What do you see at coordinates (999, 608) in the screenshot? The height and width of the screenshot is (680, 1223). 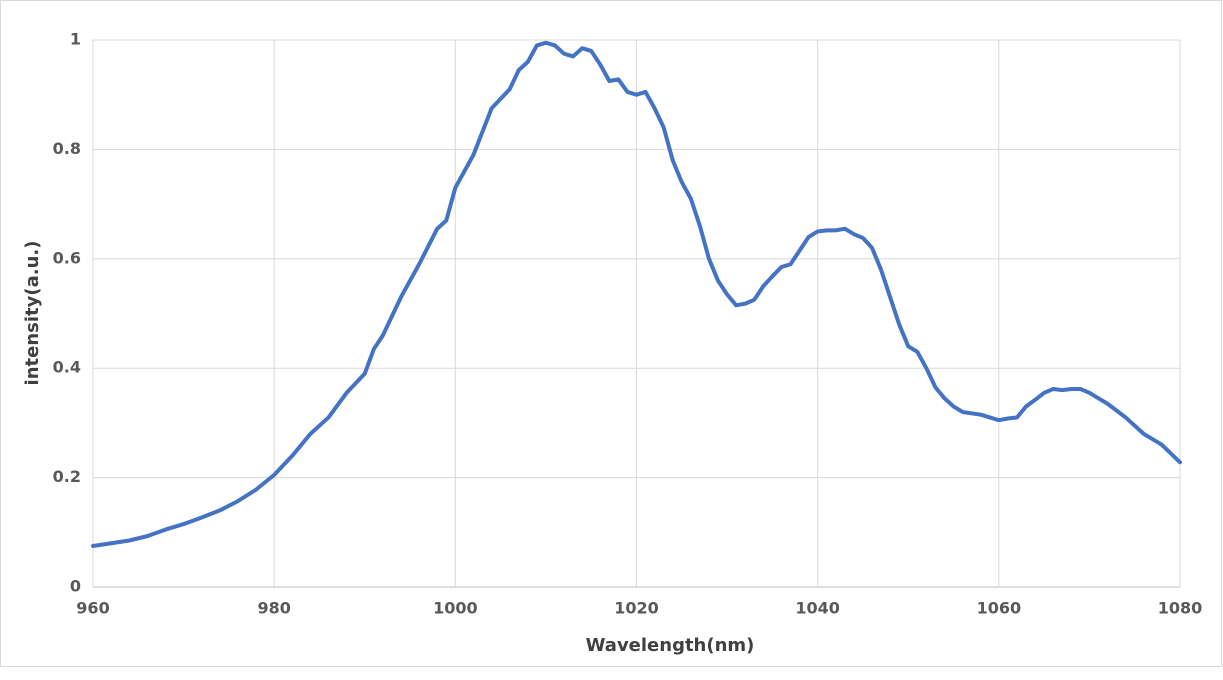 I see `x-tick-label: 1060` at bounding box center [999, 608].